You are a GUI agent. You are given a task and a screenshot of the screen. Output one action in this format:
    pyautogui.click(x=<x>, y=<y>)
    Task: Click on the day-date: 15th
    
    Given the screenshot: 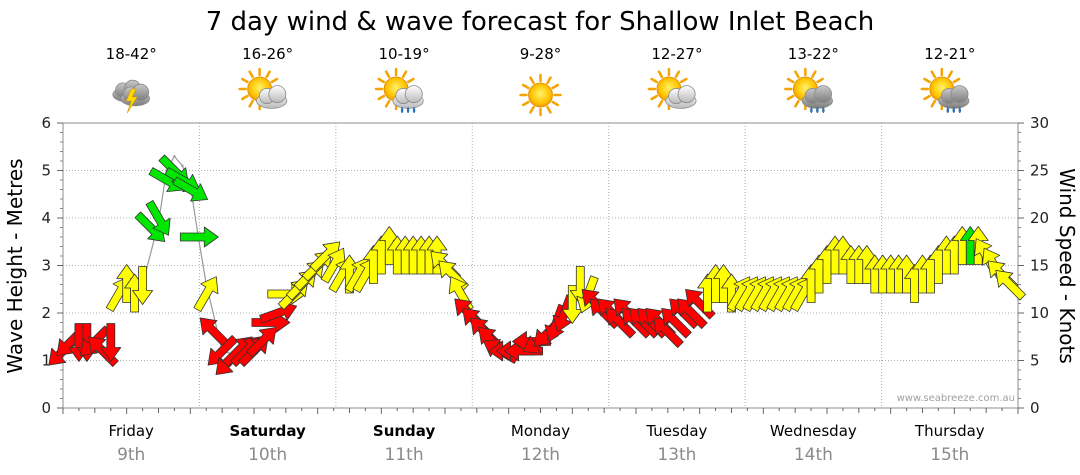 What is the action you would take?
    pyautogui.click(x=949, y=455)
    